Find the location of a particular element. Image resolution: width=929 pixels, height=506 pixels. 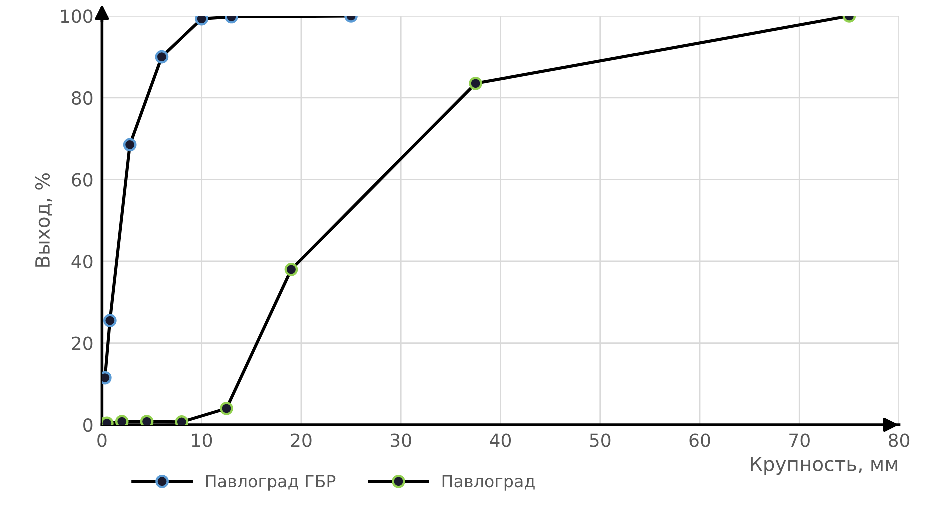

y-tick-label: 60 is located at coordinates (82, 180).